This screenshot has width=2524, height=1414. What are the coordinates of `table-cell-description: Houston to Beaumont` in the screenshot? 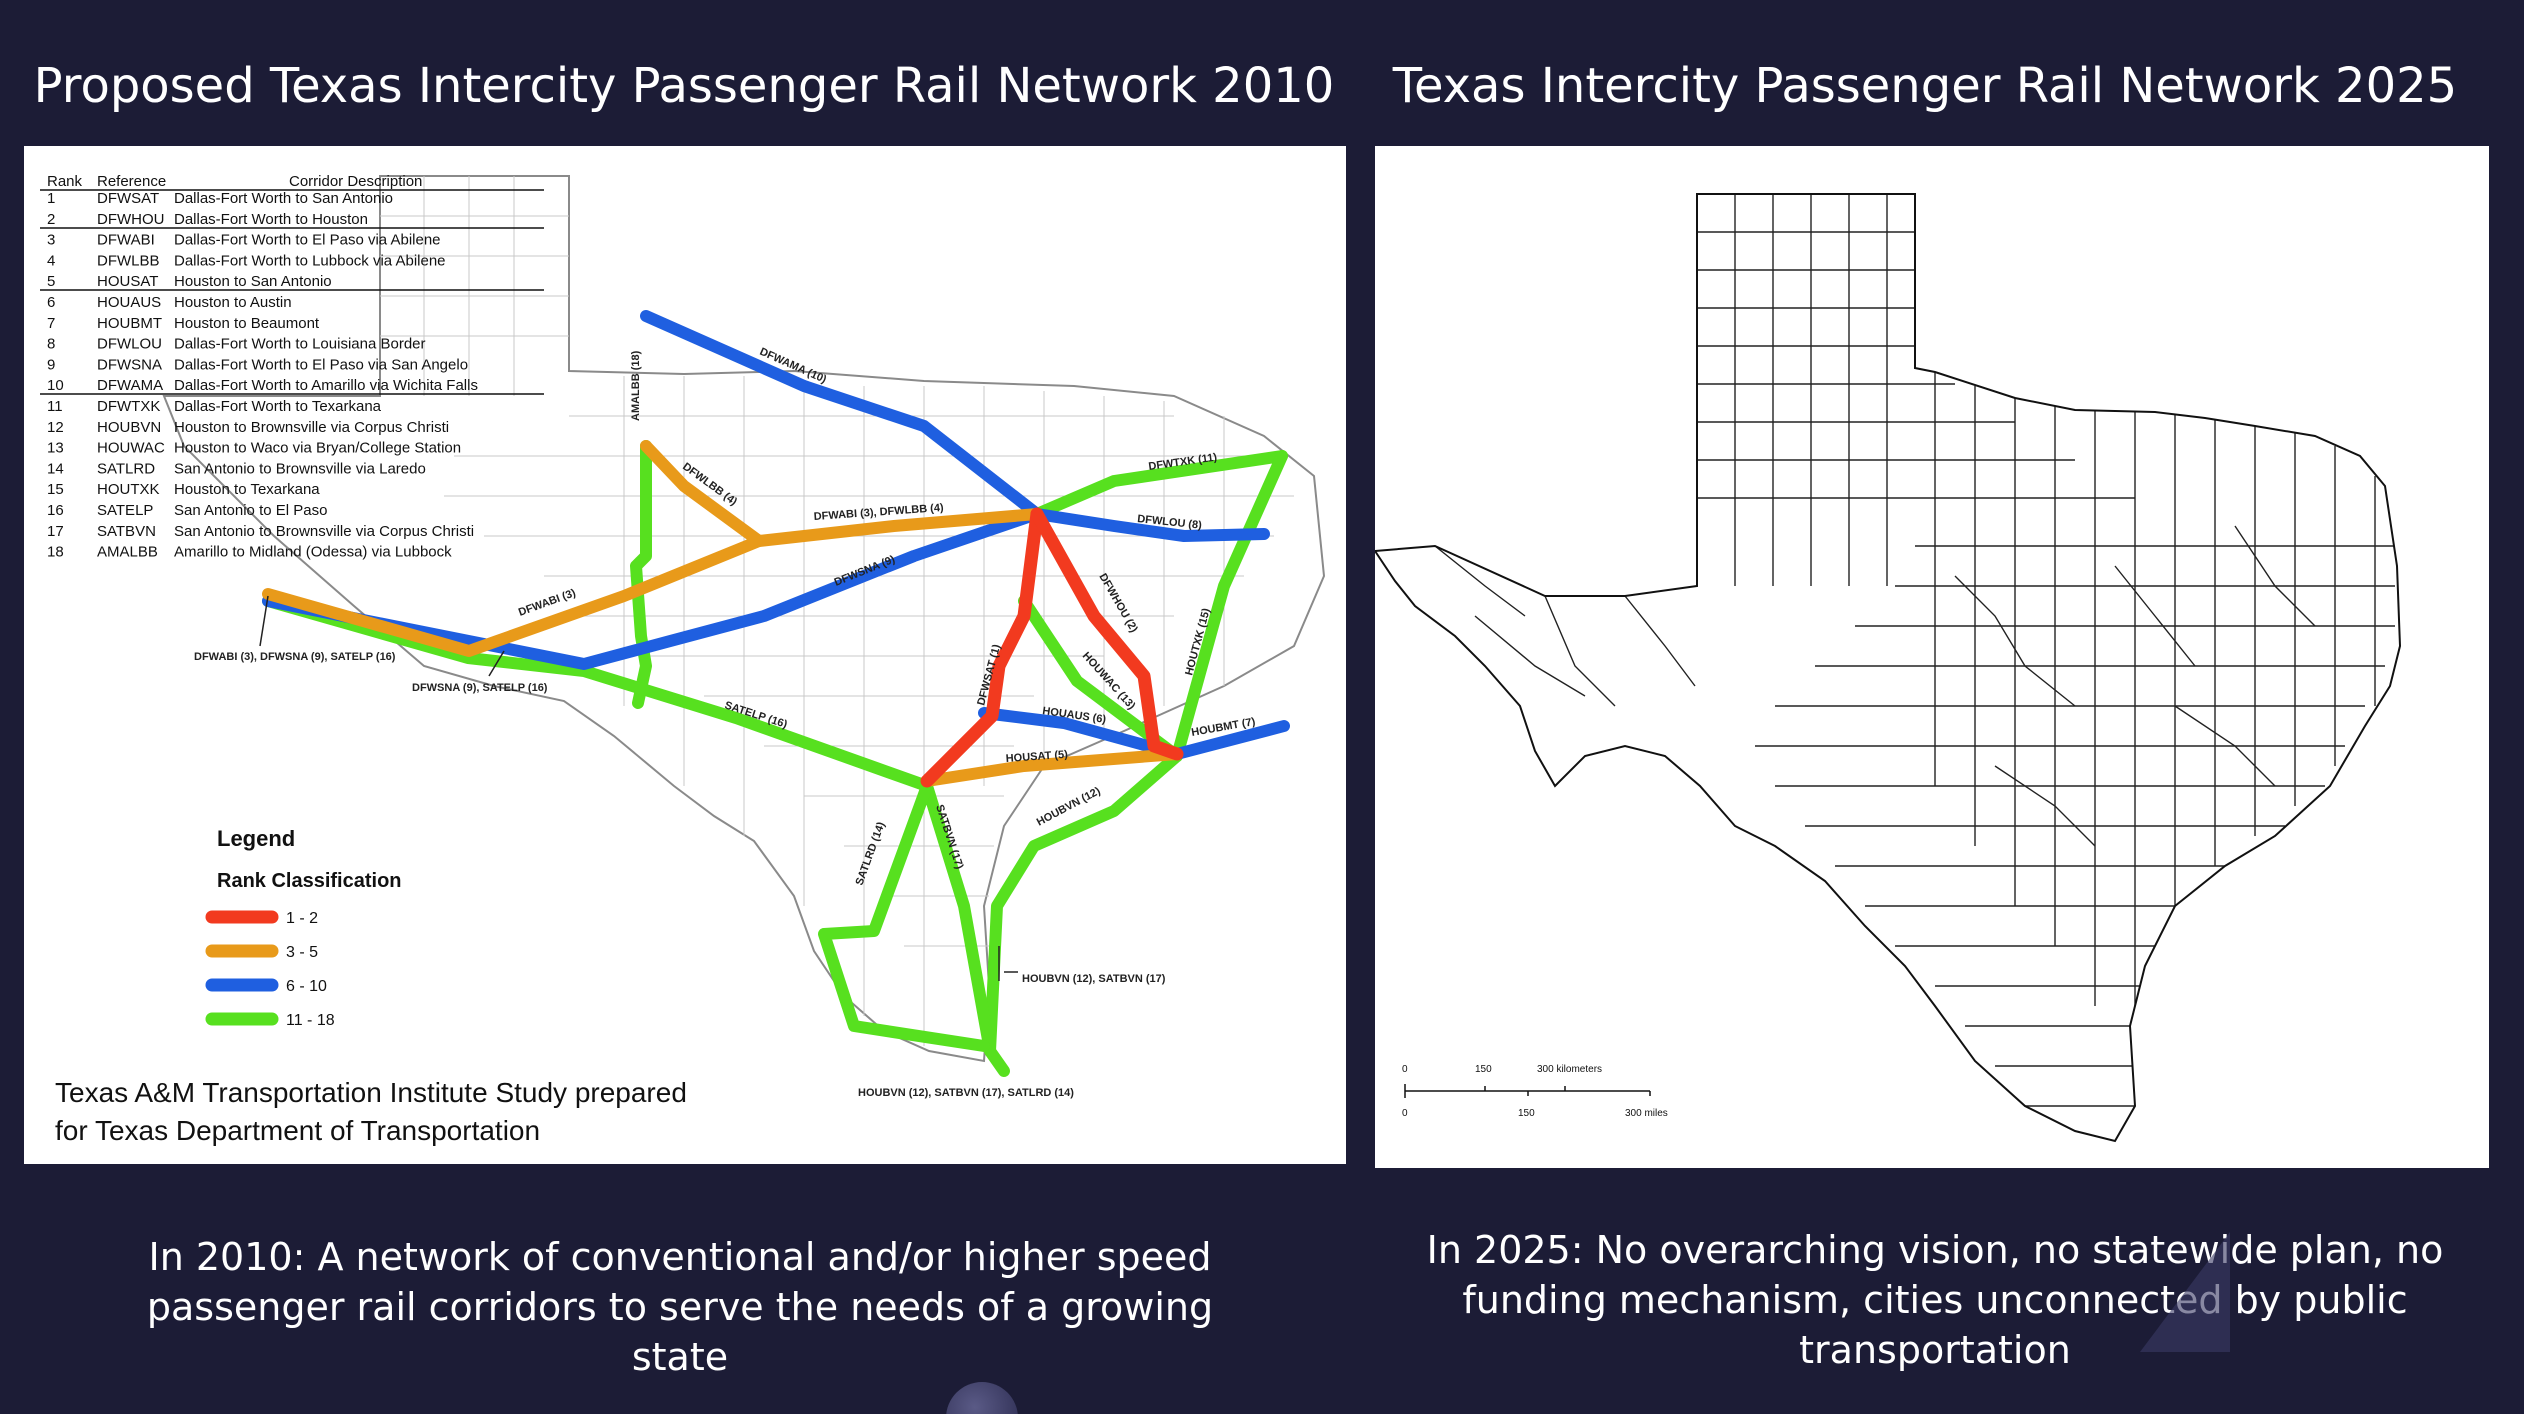 It's located at (247, 323).